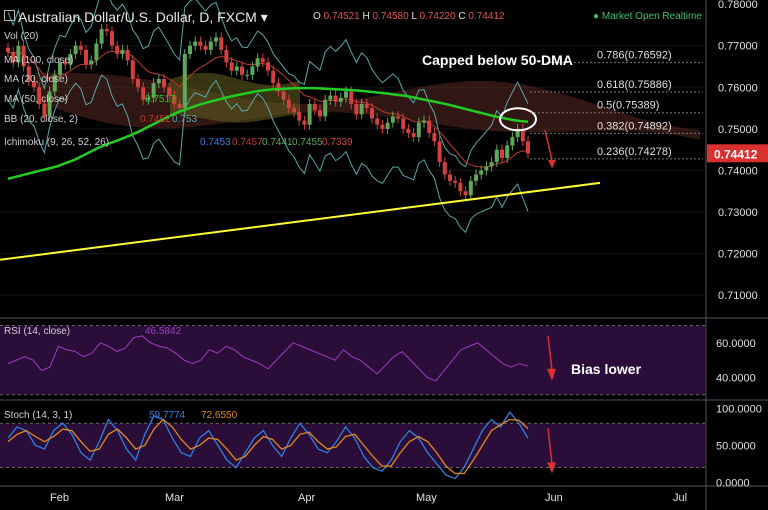 The height and width of the screenshot is (510, 768). What do you see at coordinates (736, 446) in the screenshot?
I see `stoch-tick-label: 50.0000` at bounding box center [736, 446].